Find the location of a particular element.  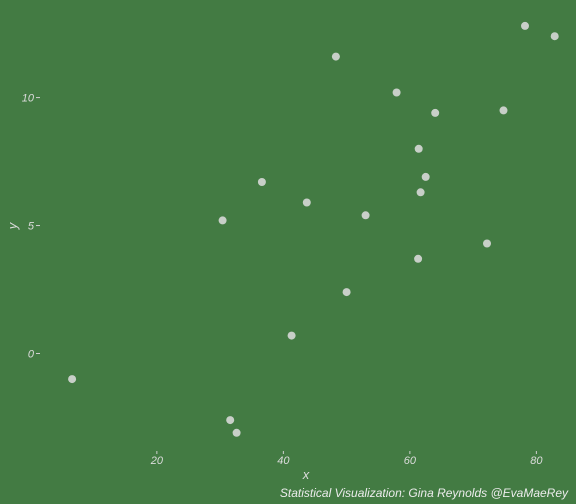

x-tick-label: 60 is located at coordinates (410, 461).